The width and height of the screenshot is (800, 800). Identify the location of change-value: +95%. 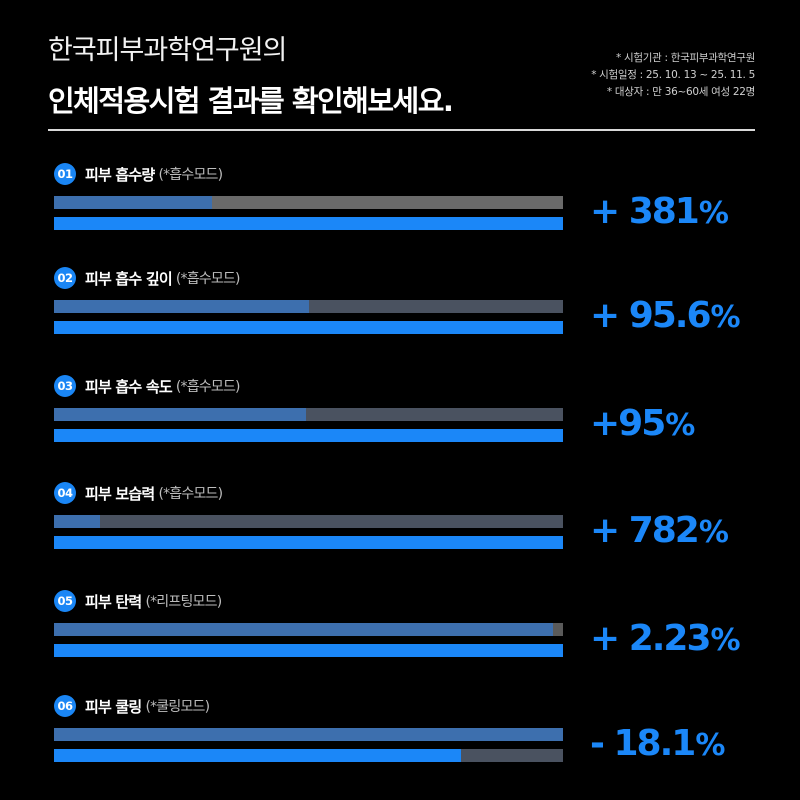
(642, 423).